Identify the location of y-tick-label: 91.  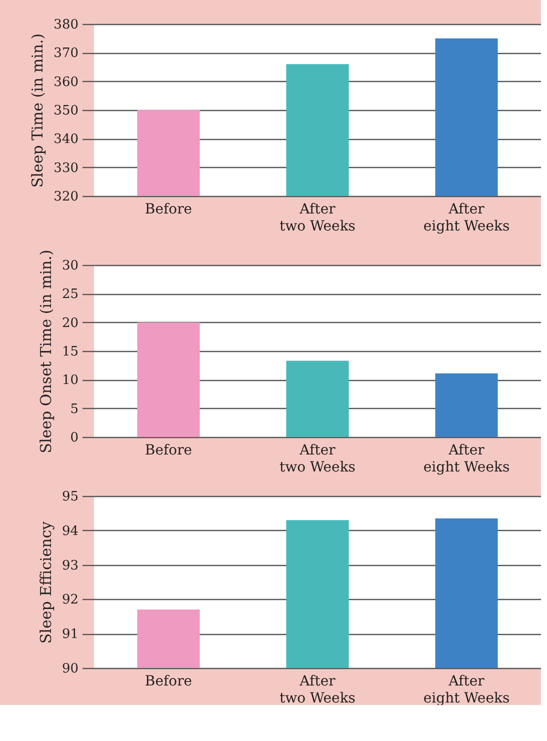
(70, 634).